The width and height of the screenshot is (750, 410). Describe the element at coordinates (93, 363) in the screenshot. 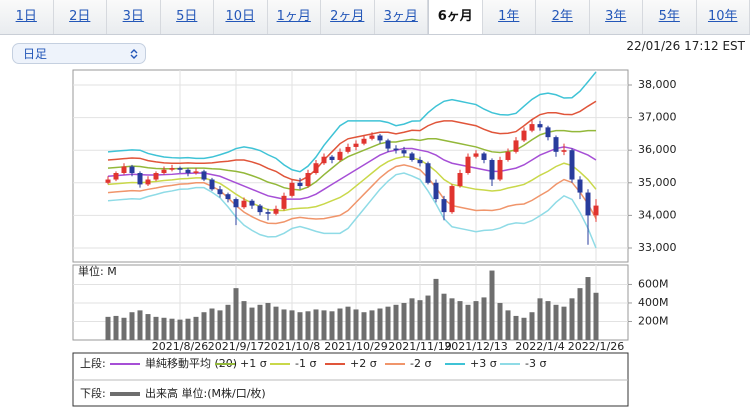

I see `panel-label: 上段:` at that location.